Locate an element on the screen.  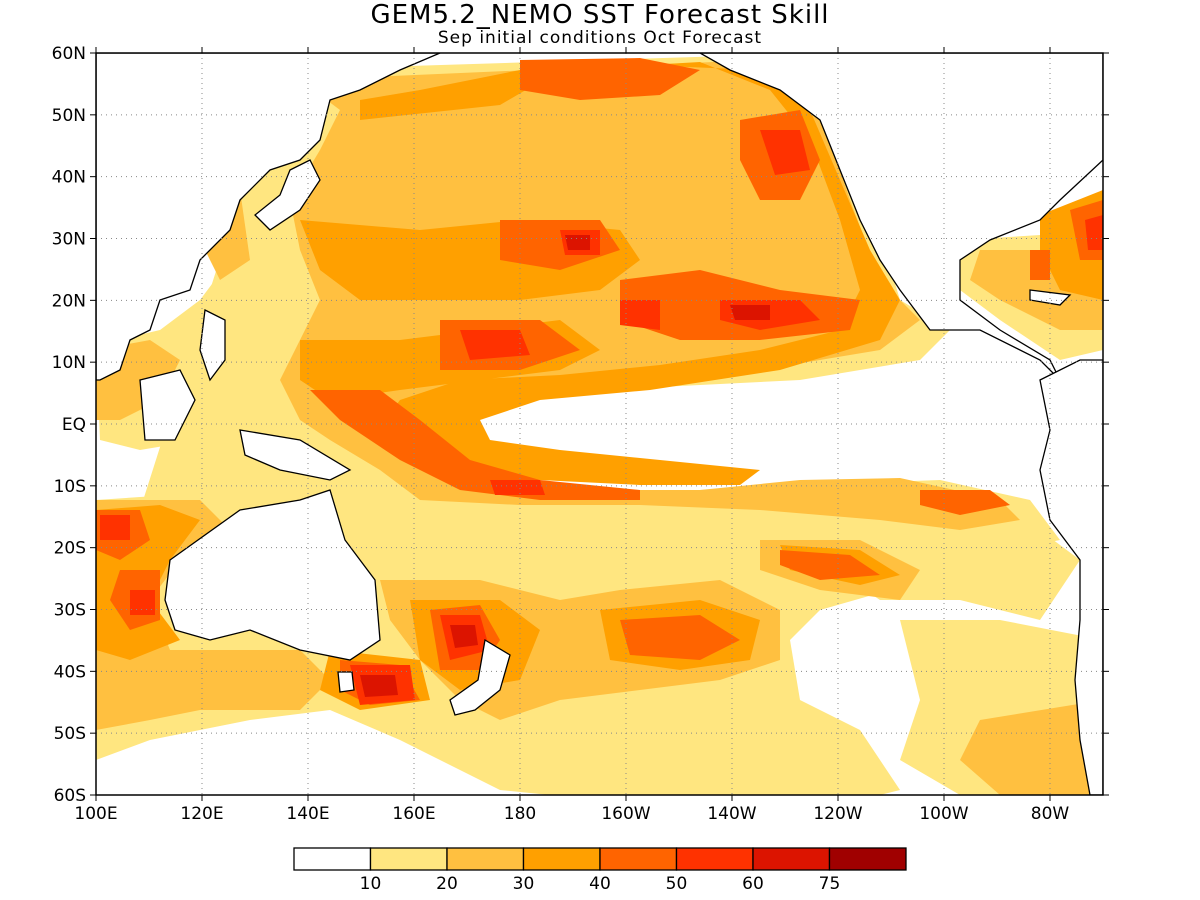
lon-tick-label: 160E is located at coordinates (413, 814).